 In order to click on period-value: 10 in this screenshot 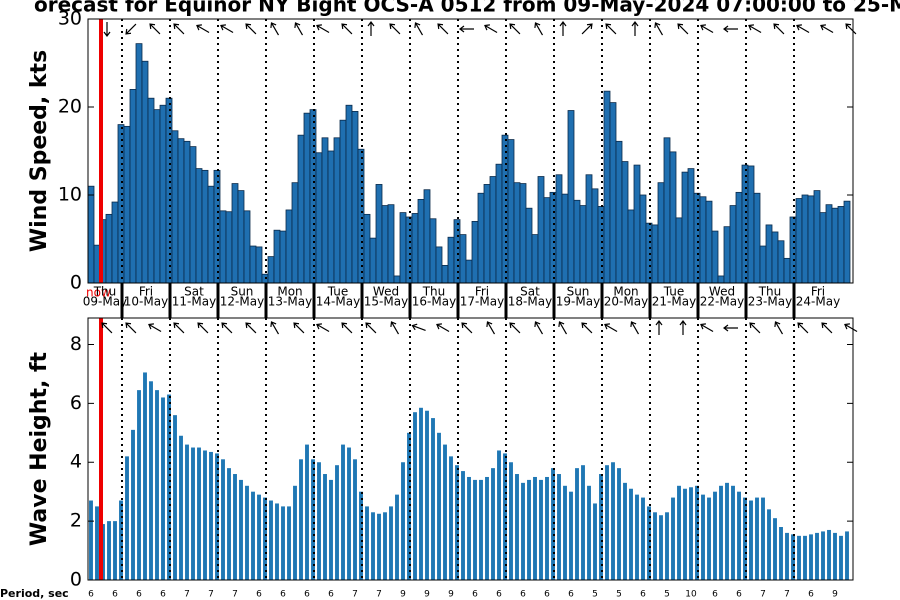, I will do `click(691, 595)`.